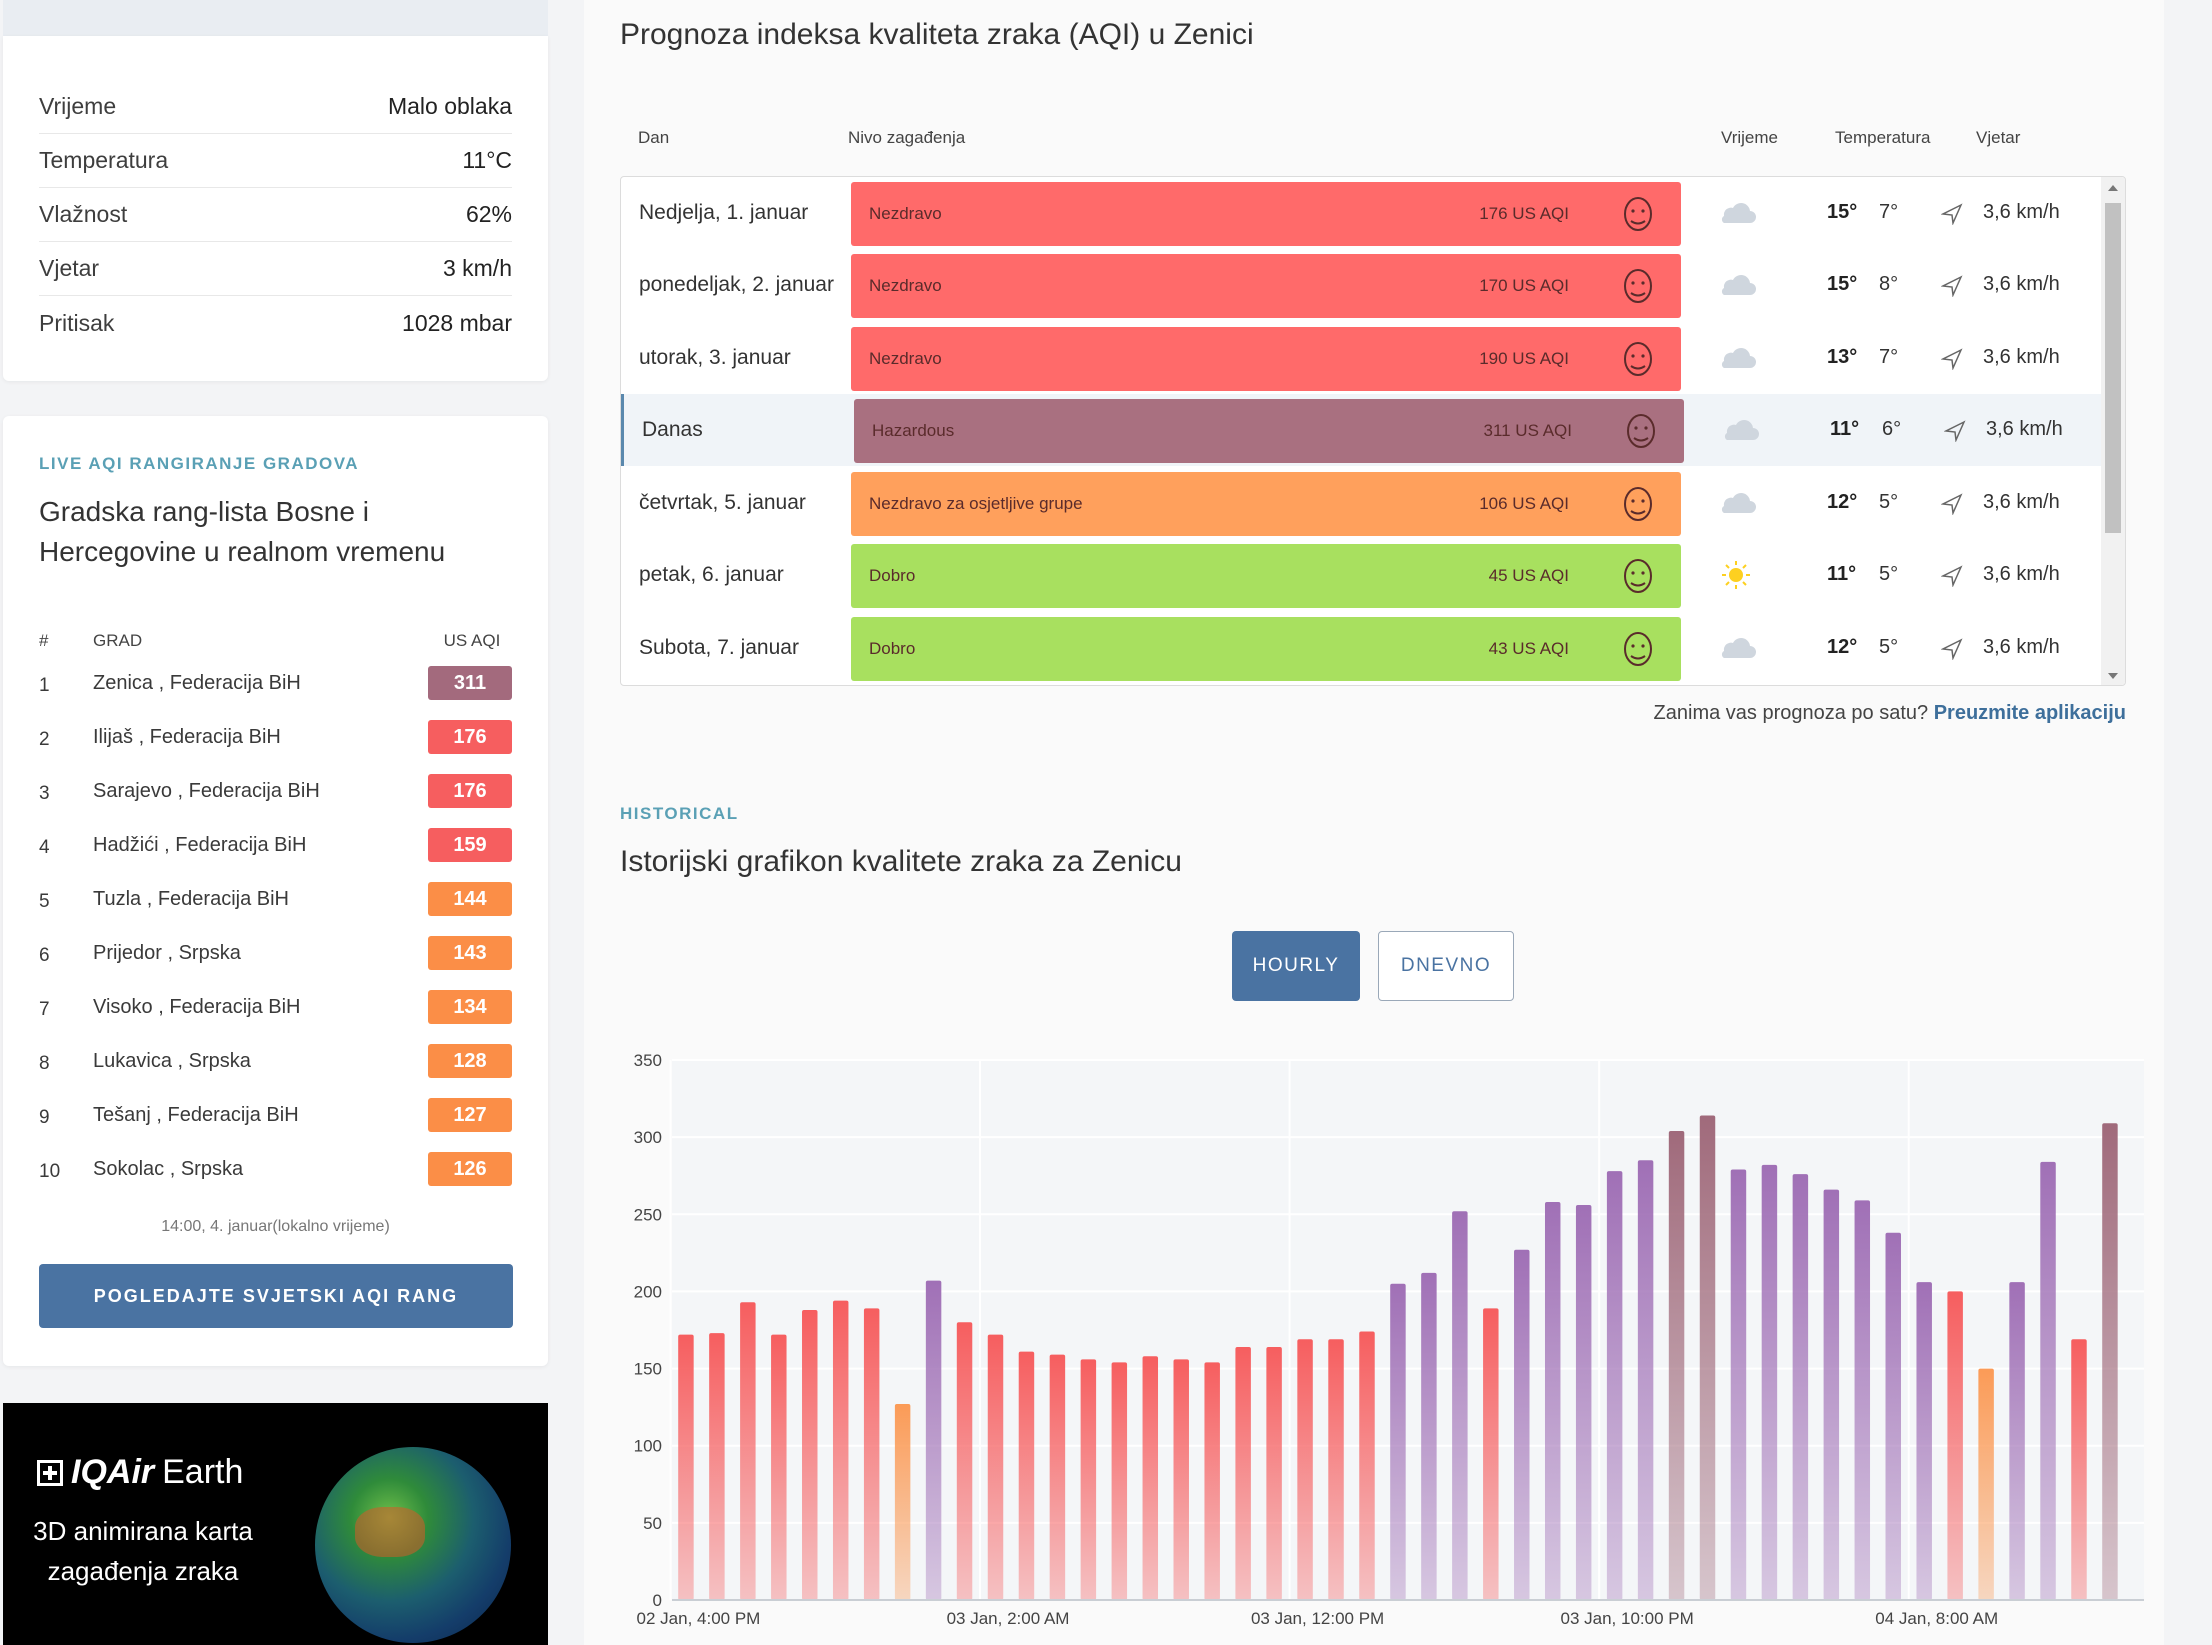 This screenshot has width=2212, height=1645. I want to click on rank-aqi-badge: 143, so click(470, 953).